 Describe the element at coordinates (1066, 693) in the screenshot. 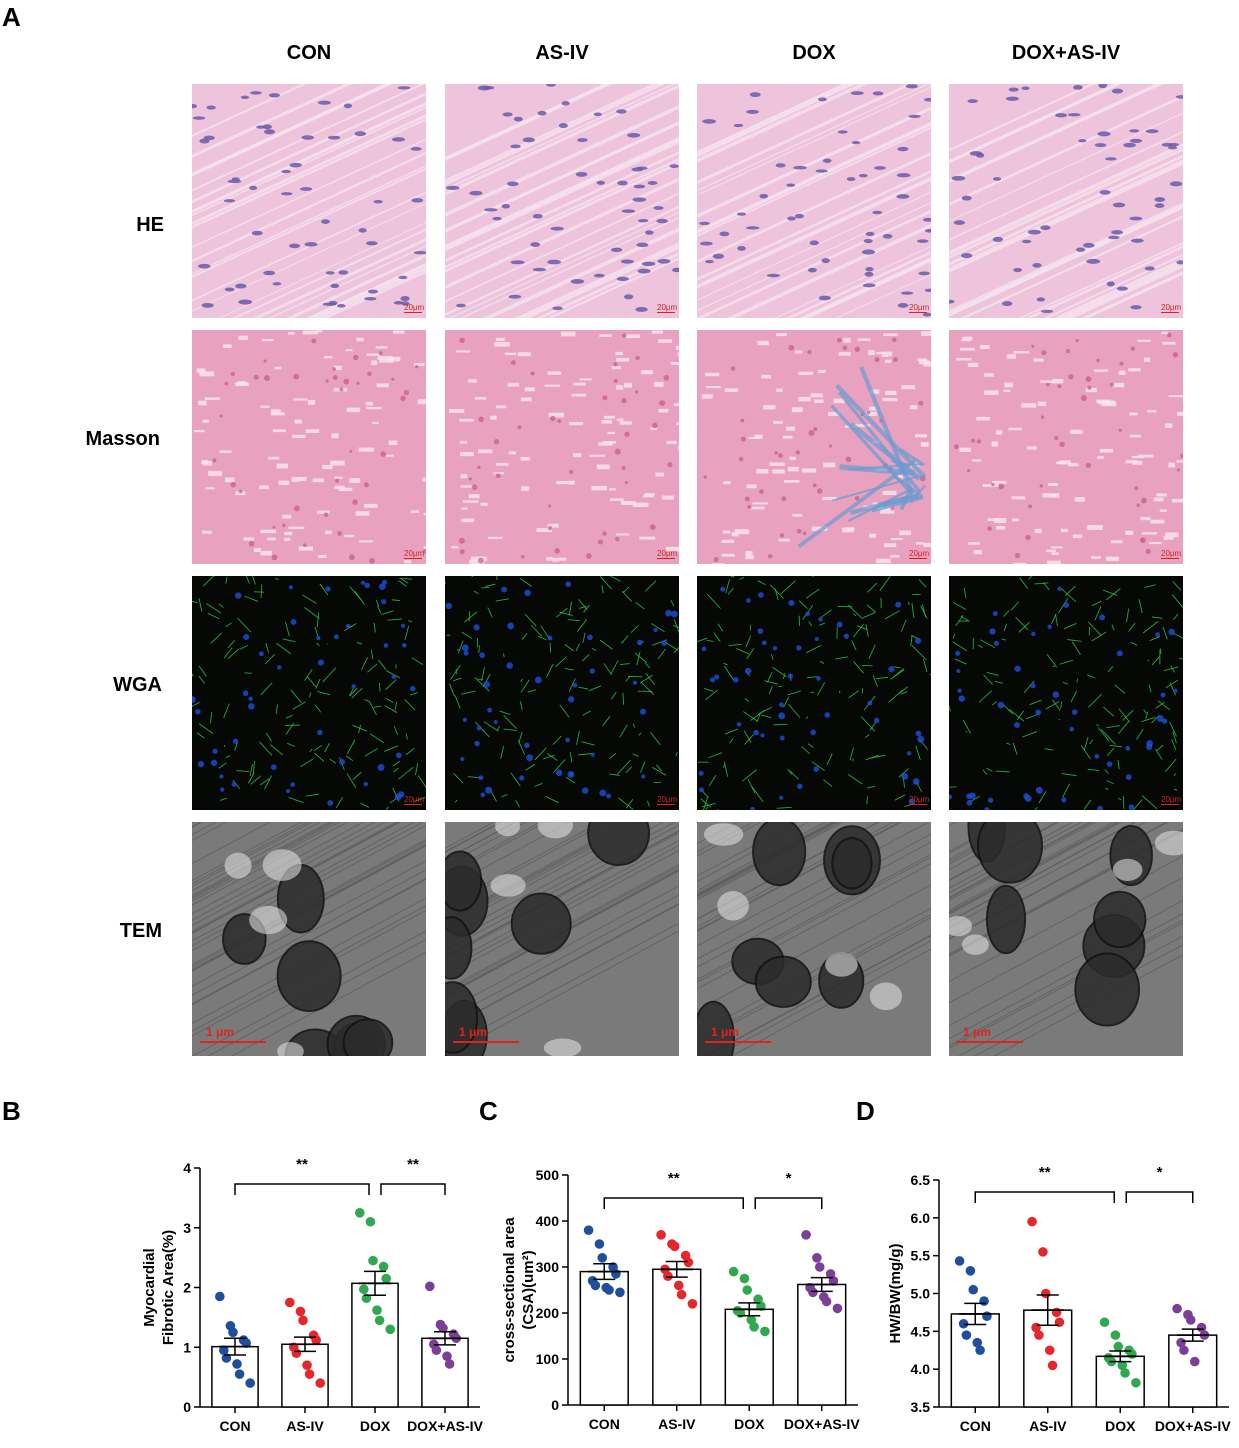

I see `wga-micrograph-doxasiv` at that location.